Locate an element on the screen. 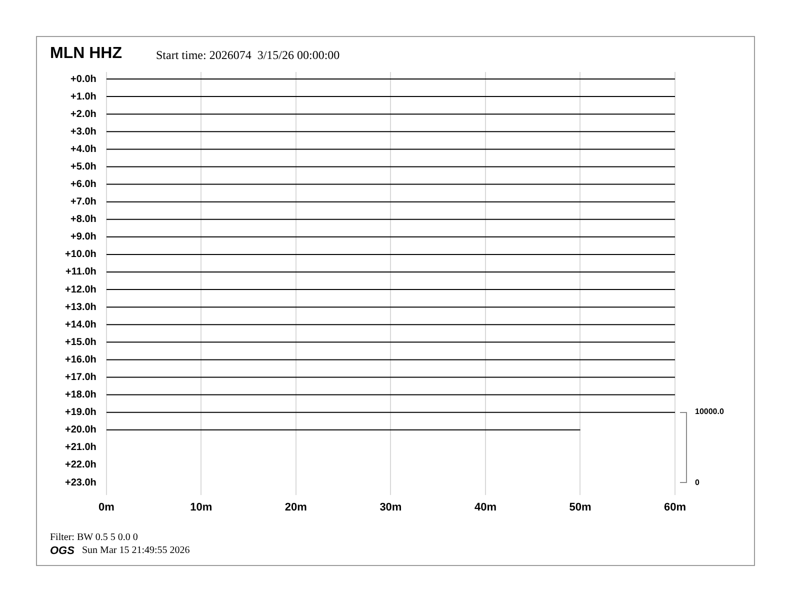  y-tick-label: +19.0h is located at coordinates (80, 412).